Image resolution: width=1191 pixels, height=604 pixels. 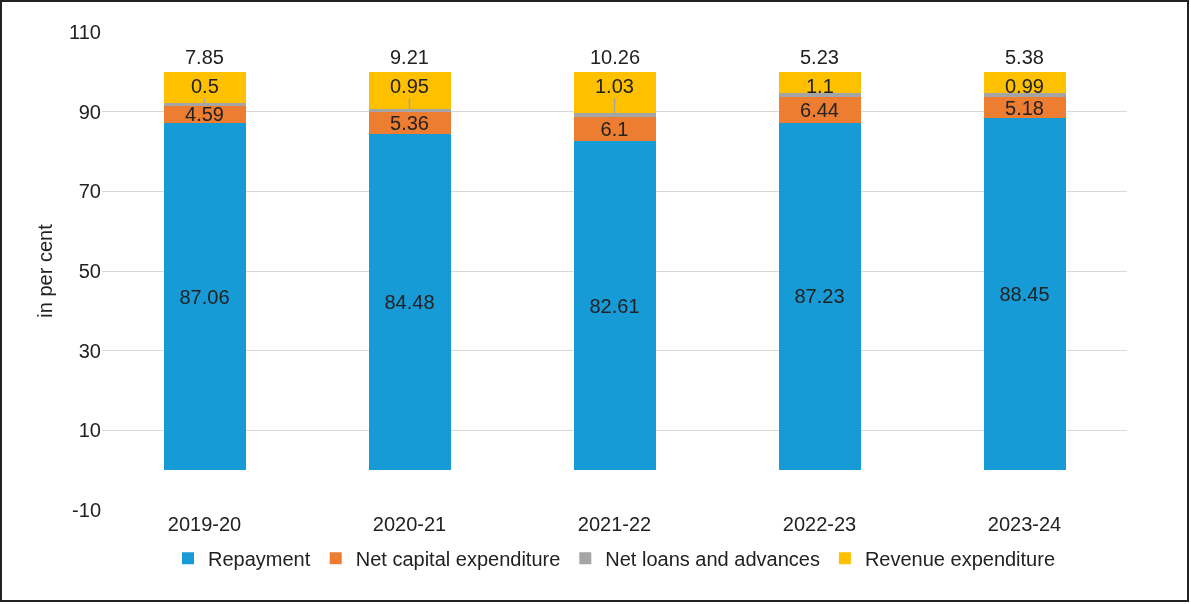 What do you see at coordinates (819, 524) in the screenshot?
I see `x-tick-label: 2022-23` at bounding box center [819, 524].